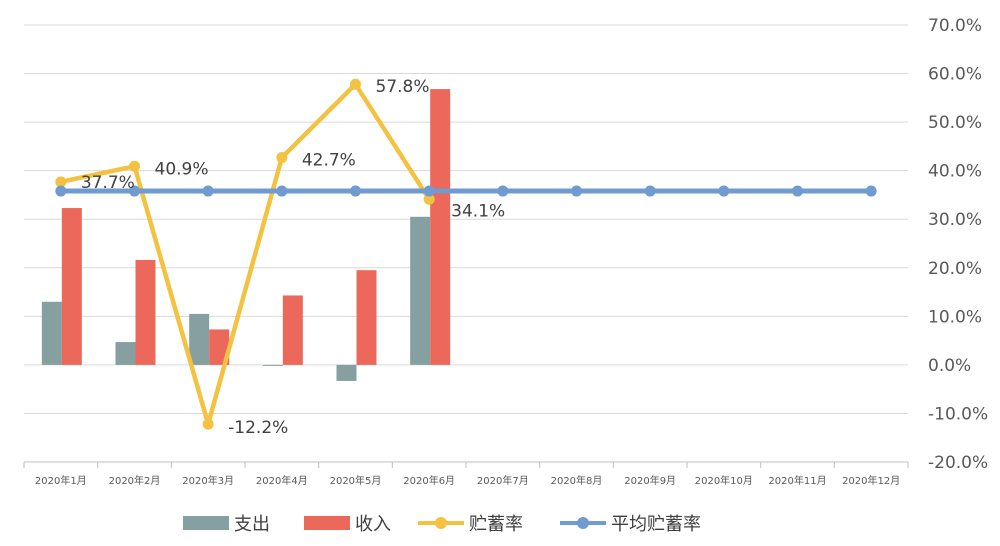  What do you see at coordinates (955, 26) in the screenshot?
I see `y-tick-label: 70.0%` at bounding box center [955, 26].